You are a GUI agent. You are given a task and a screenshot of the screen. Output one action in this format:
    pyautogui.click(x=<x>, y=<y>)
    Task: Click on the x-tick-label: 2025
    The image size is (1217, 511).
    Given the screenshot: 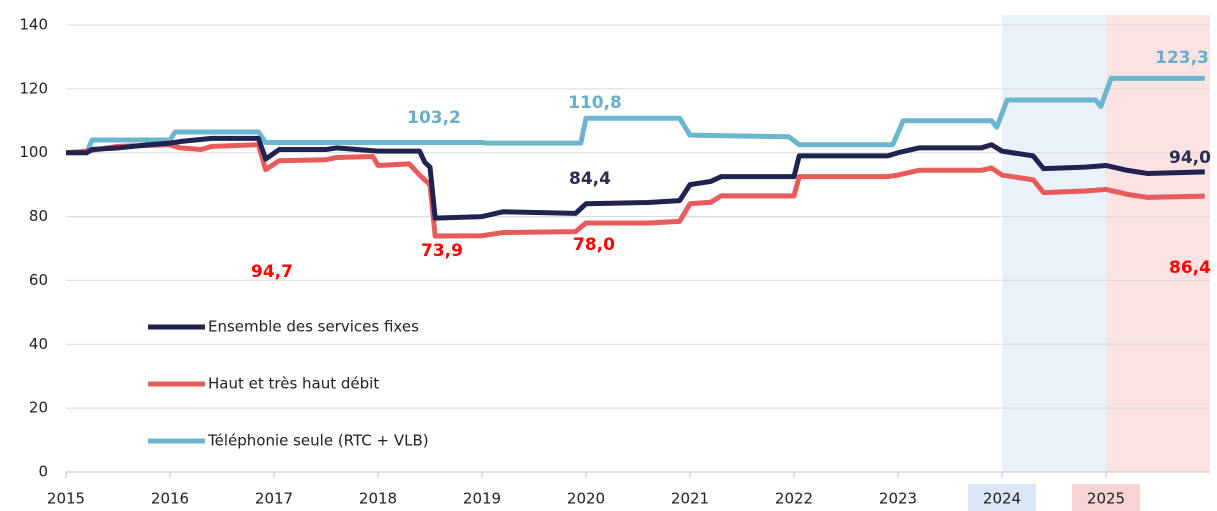 What is the action you would take?
    pyautogui.click(x=1106, y=499)
    